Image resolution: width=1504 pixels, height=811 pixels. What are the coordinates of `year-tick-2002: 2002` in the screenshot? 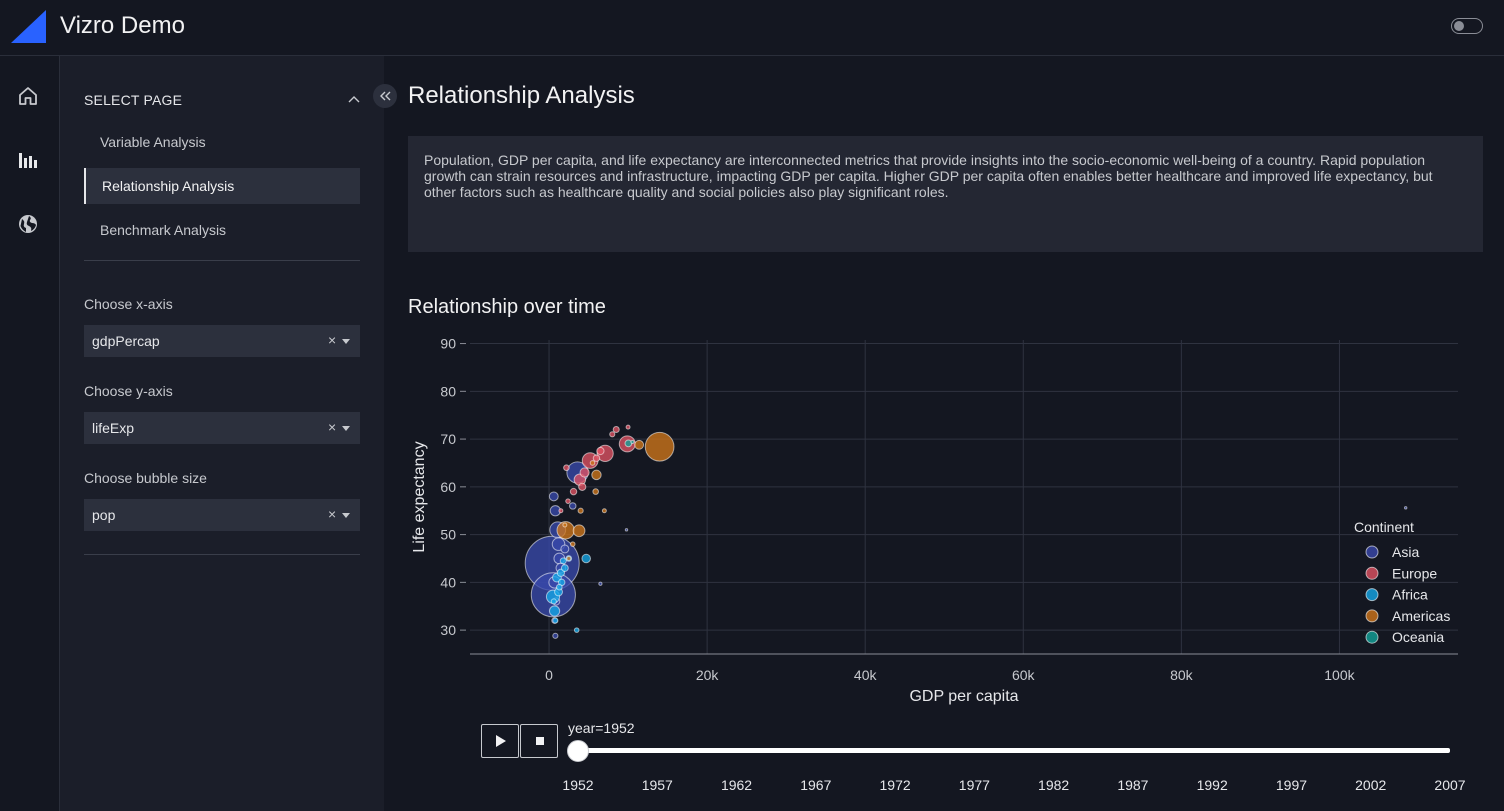 It's located at (1371, 785).